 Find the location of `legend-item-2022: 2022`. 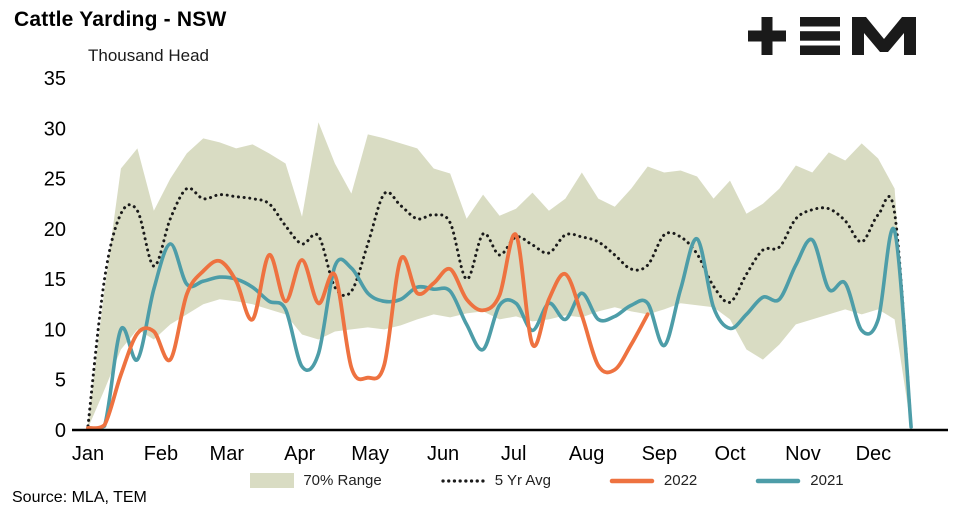

legend-item-2022: 2022 is located at coordinates (653, 480).